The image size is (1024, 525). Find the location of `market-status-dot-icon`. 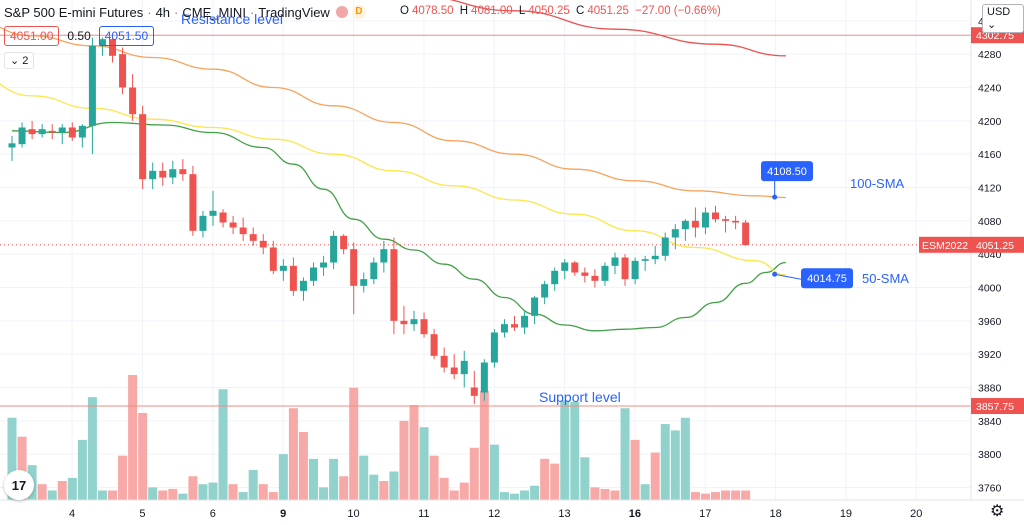

market-status-dot-icon is located at coordinates (341, 12).